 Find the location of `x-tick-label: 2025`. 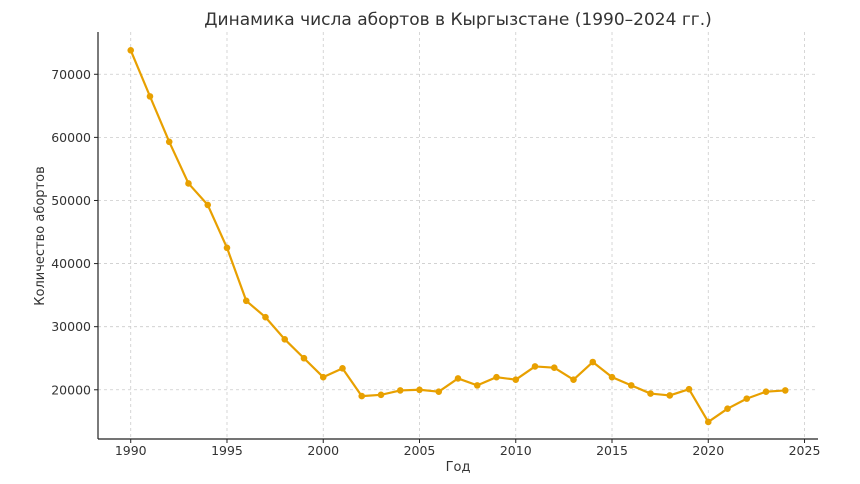

x-tick-label: 2025 is located at coordinates (805, 450).